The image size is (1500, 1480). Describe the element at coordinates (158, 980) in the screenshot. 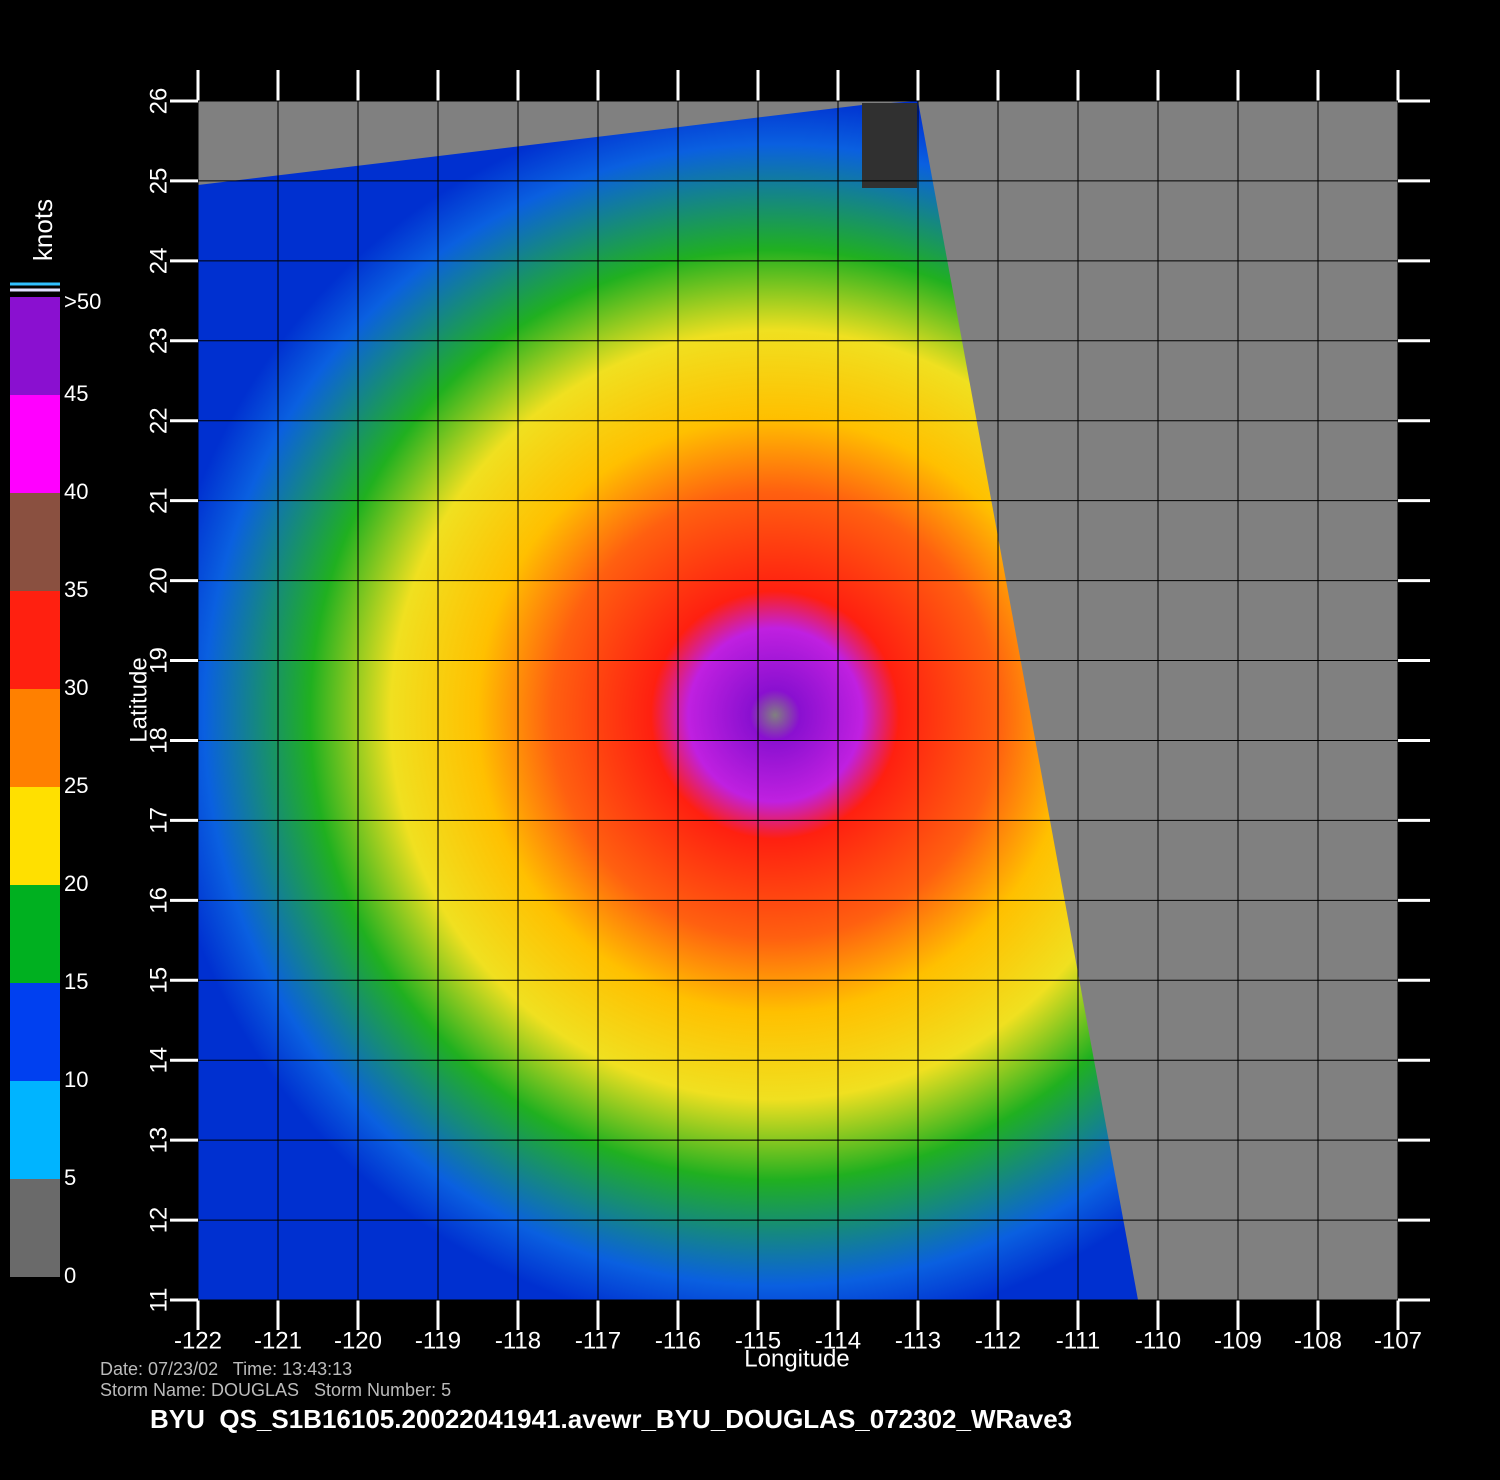

I see `y-tick-label: 15` at that location.